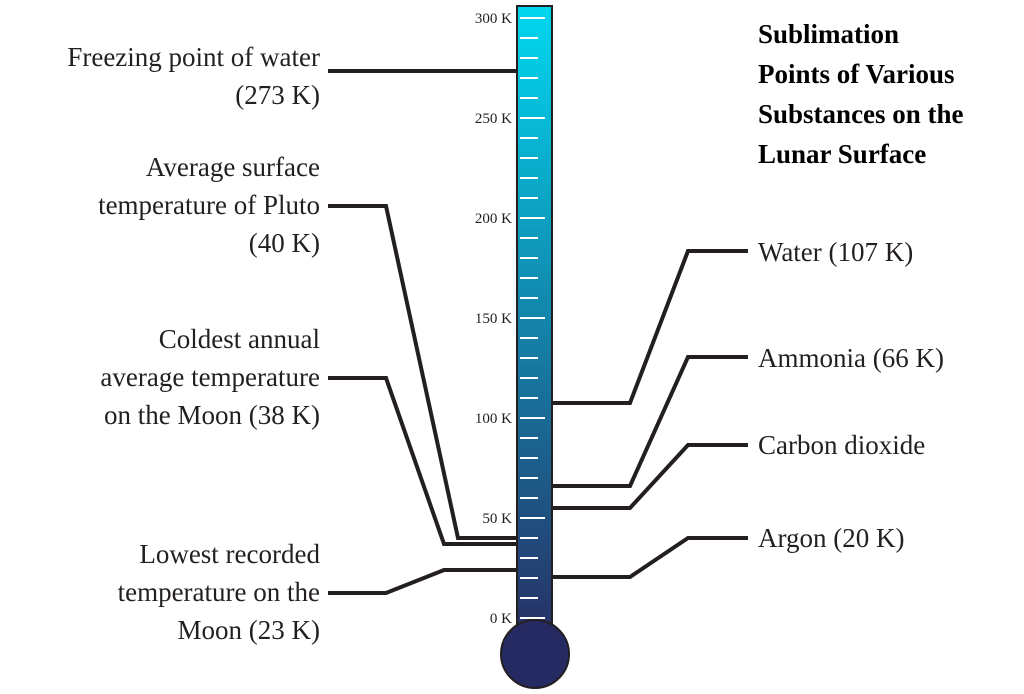 The width and height of the screenshot is (1024, 694). What do you see at coordinates (232, 167) in the screenshot?
I see `label-line: Average surface` at bounding box center [232, 167].